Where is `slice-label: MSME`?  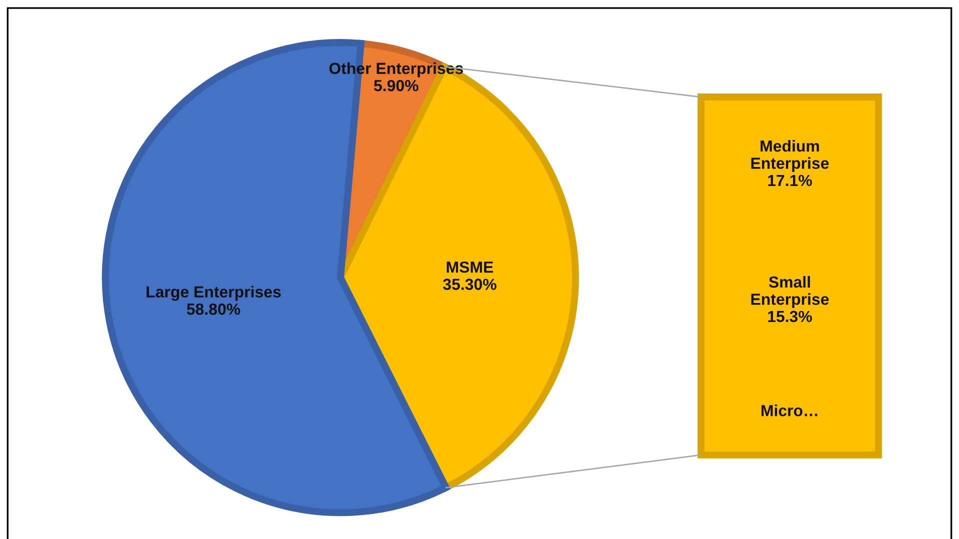
slice-label: MSME is located at coordinates (470, 267).